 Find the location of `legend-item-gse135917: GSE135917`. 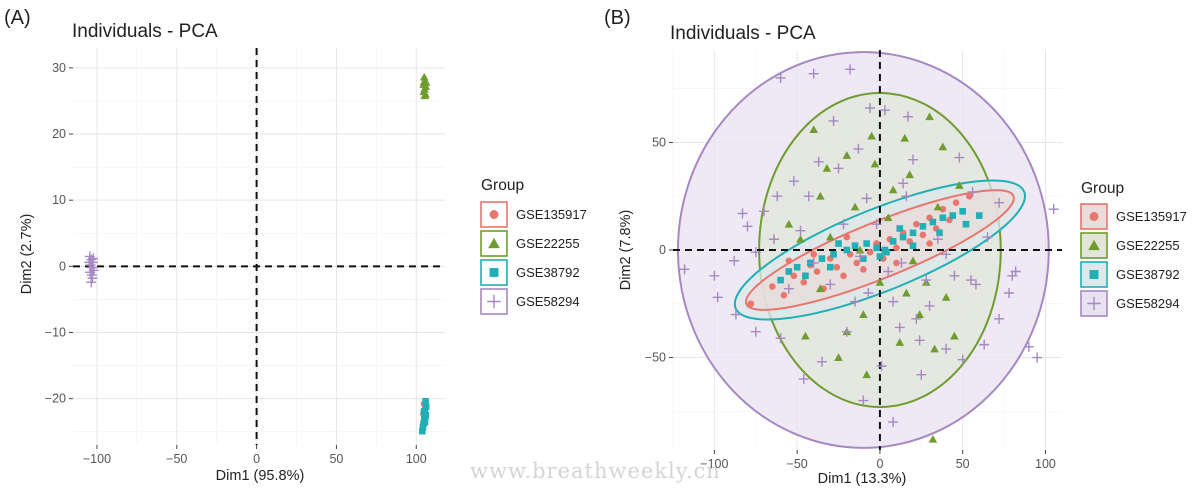

legend-item-gse135917: GSE135917 is located at coordinates (533, 214).